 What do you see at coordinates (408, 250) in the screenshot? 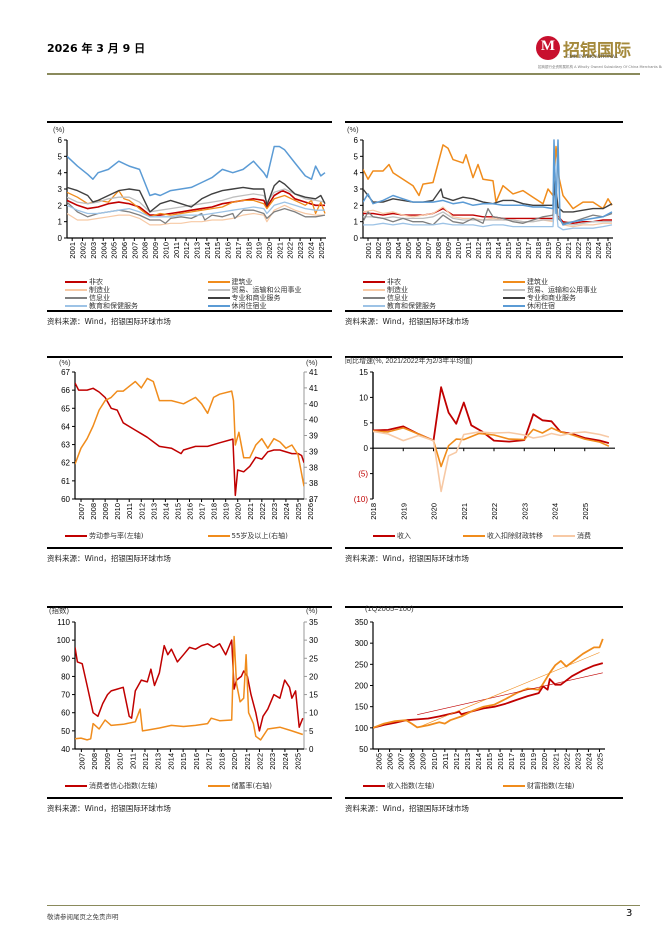
I see `x-tick-label: 2005` at bounding box center [408, 250].